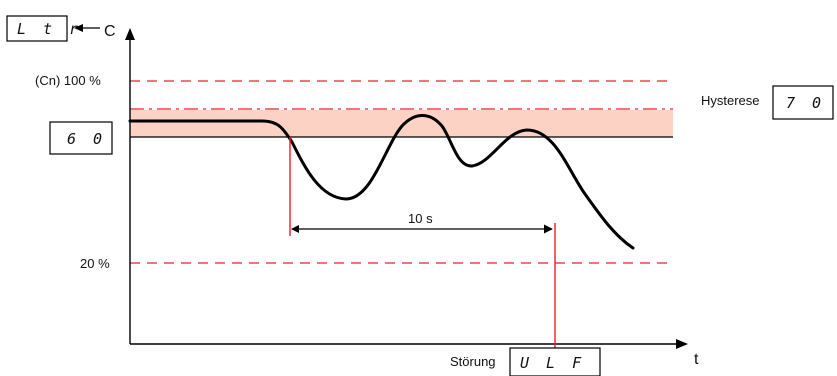 This screenshot has width=837, height=376. Describe the element at coordinates (295, 229) in the screenshot. I see `duration-arrow-start` at that location.